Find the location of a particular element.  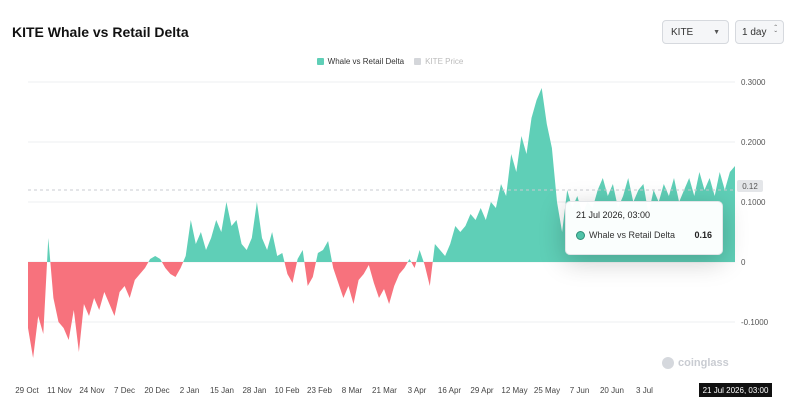

chevron-down-icon: ▼ is located at coordinates (716, 32).